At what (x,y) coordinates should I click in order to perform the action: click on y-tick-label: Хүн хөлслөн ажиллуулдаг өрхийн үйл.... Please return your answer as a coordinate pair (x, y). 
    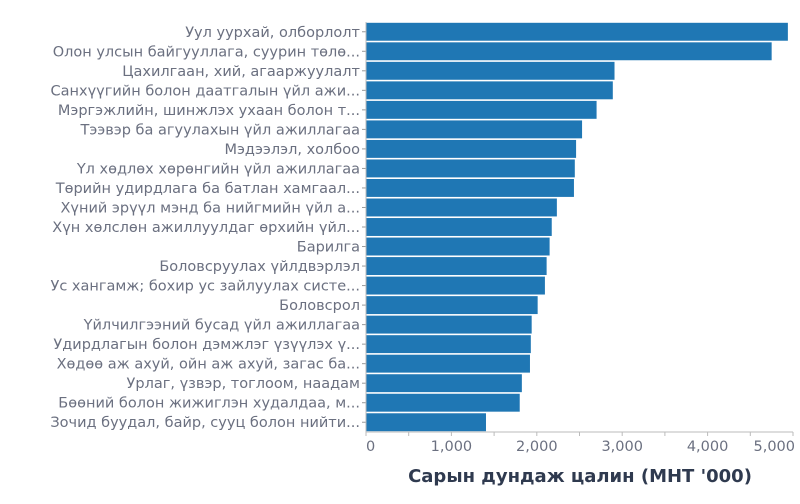
    Looking at the image, I should click on (206, 228).